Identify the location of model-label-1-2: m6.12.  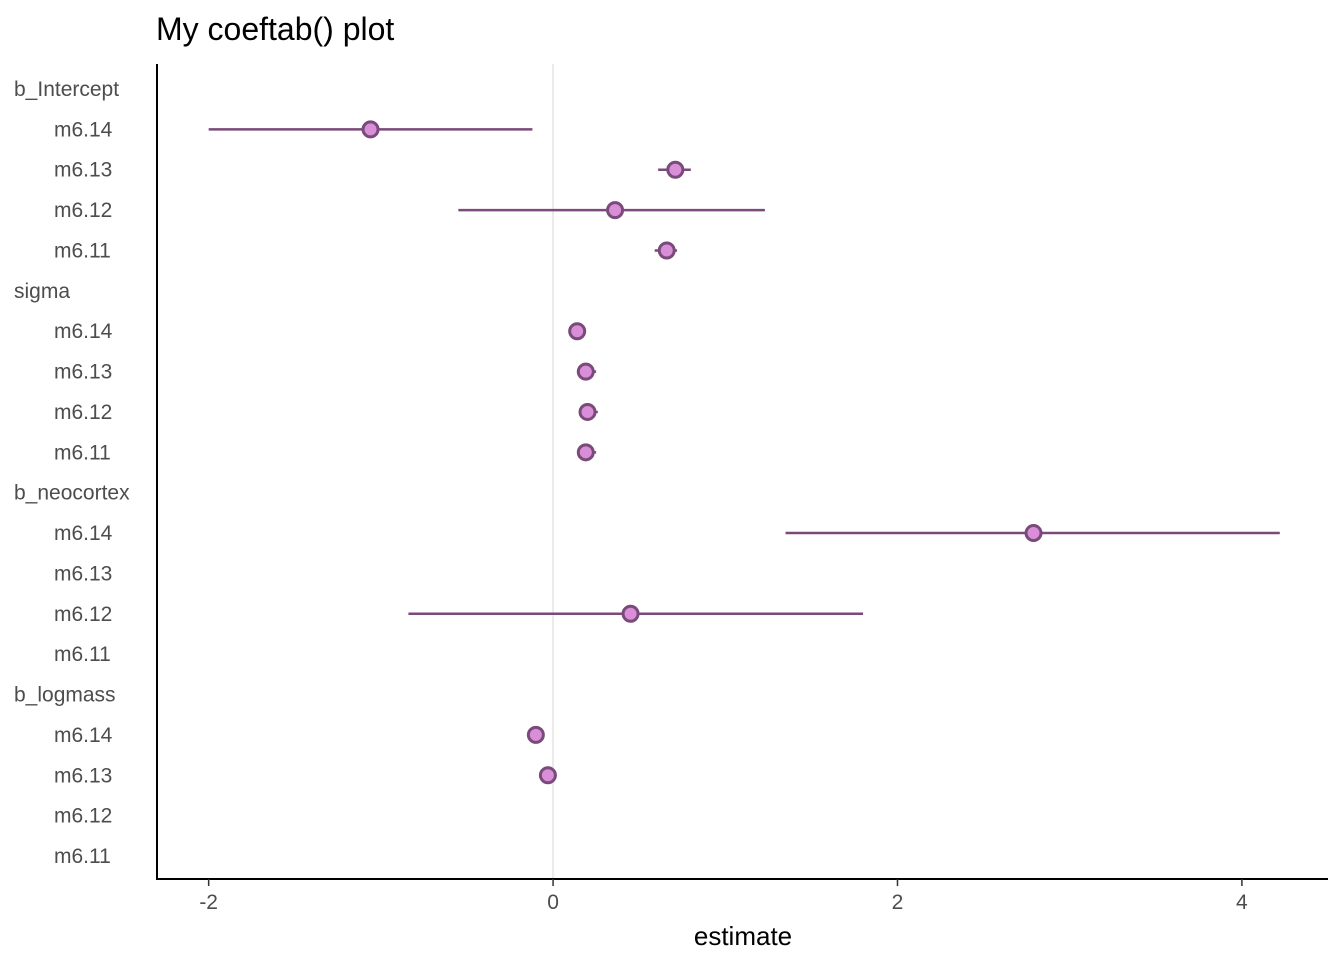
(83, 412).